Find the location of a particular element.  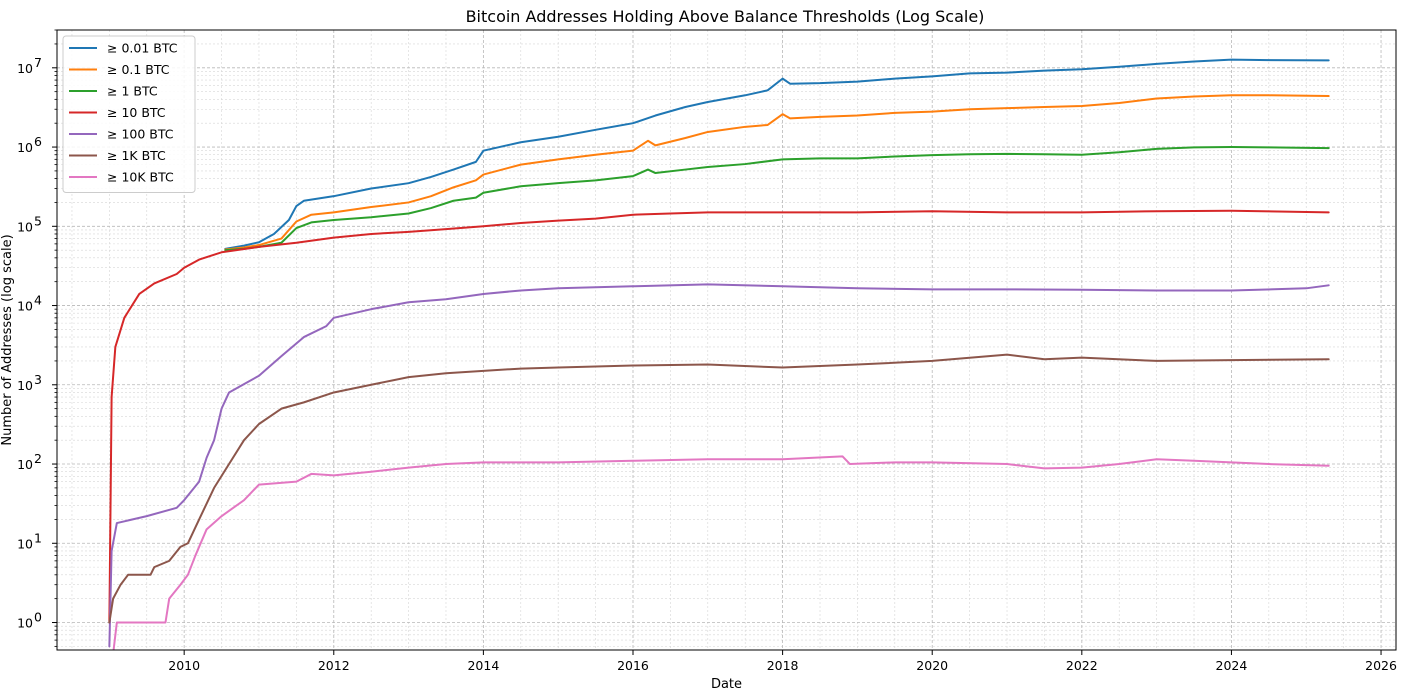

y-tick-exponent: 2 is located at coordinates (38, 458).